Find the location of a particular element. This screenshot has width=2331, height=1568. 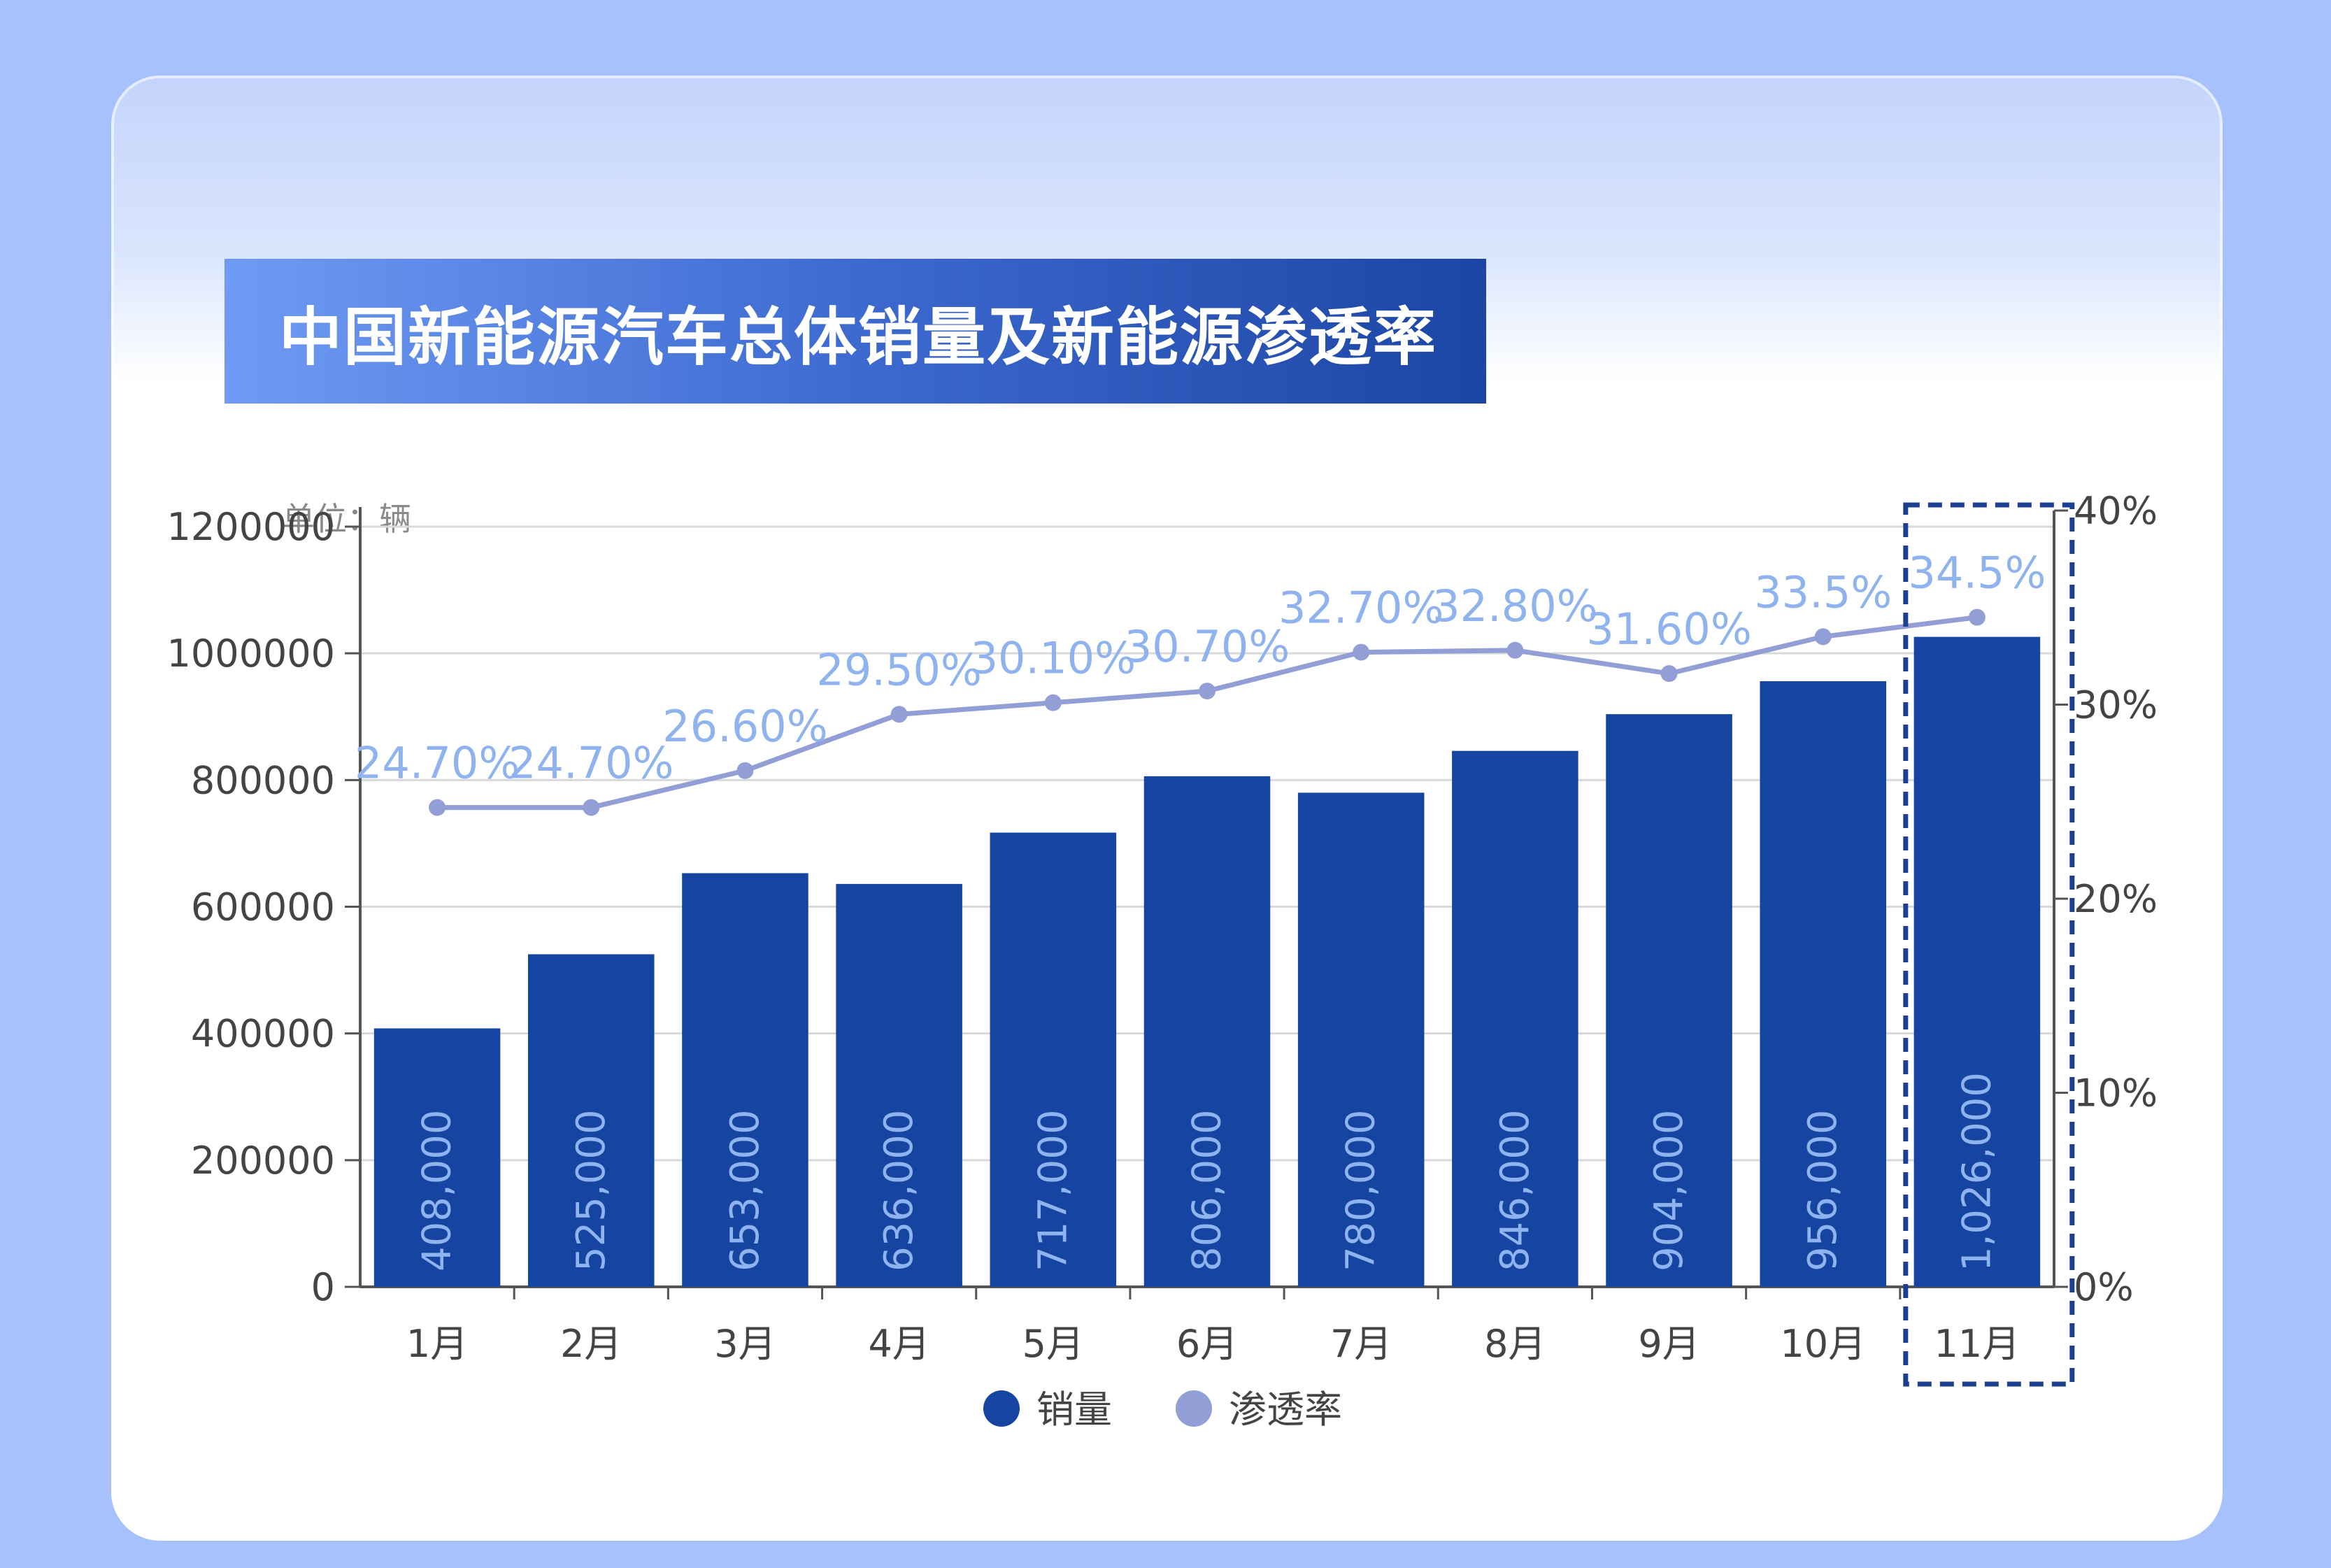

y-right-tick-label: 30% is located at coordinates (2116, 705).